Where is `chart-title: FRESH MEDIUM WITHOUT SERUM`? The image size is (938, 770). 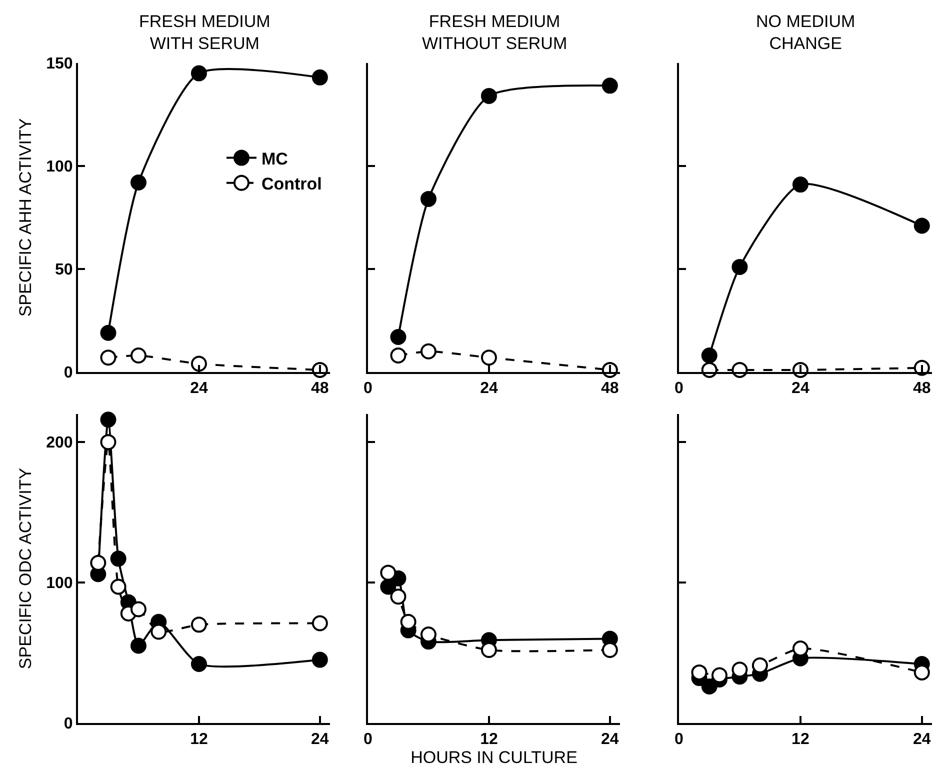 chart-title: FRESH MEDIUM WITHOUT SERUM is located at coordinates (495, 33).